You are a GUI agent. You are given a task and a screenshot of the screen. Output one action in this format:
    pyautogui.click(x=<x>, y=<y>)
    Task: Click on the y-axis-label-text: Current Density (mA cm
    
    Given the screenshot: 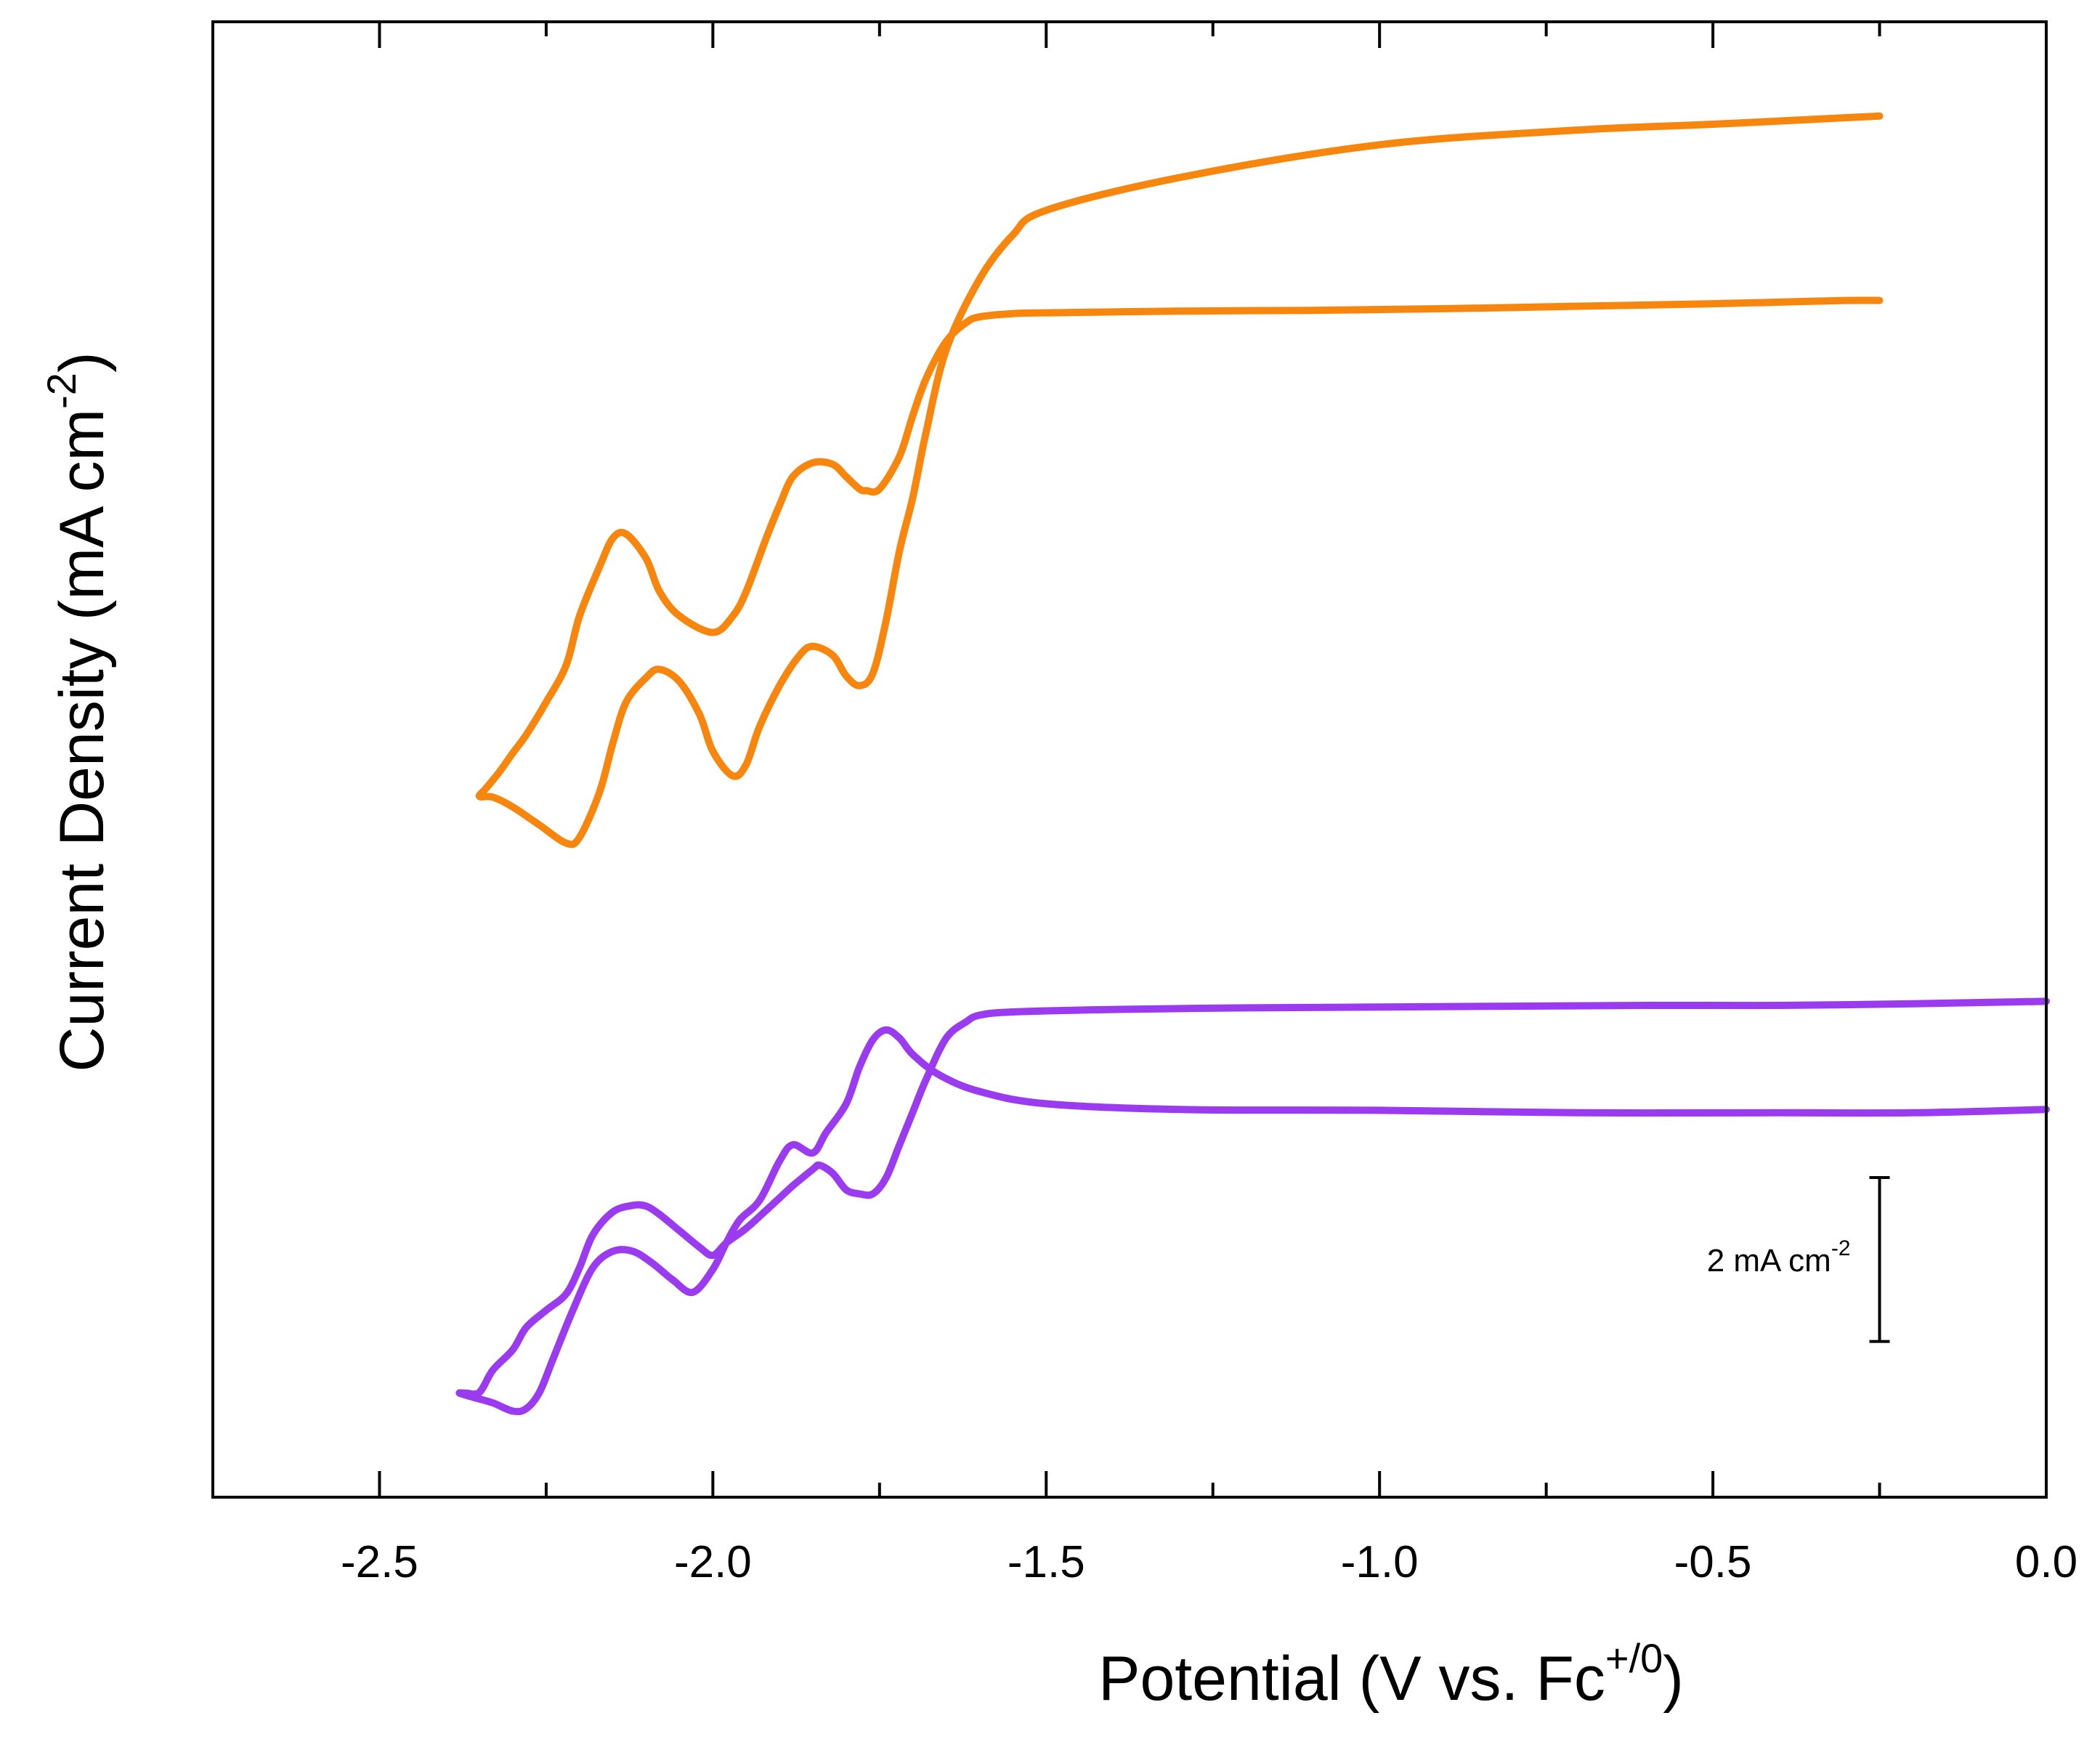 What is the action you would take?
    pyautogui.click(x=82, y=741)
    